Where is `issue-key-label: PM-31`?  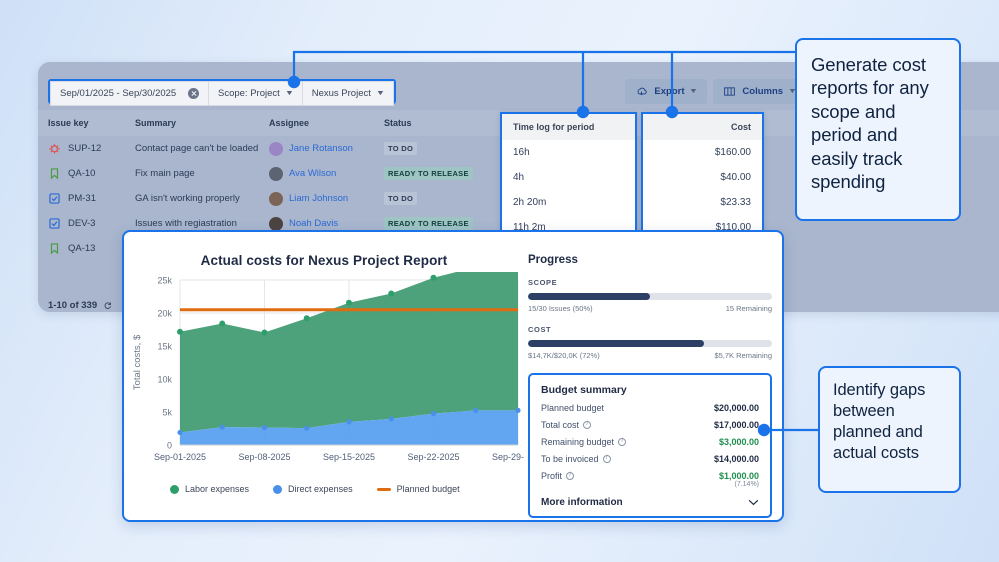 issue-key-label: PM-31 is located at coordinates (82, 198).